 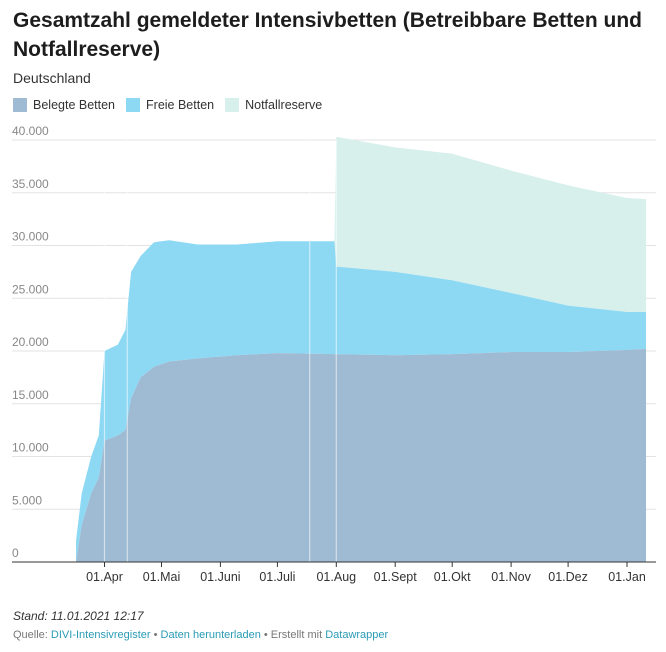 I want to click on x-tick-label: 01.Juli, so click(x=277, y=577).